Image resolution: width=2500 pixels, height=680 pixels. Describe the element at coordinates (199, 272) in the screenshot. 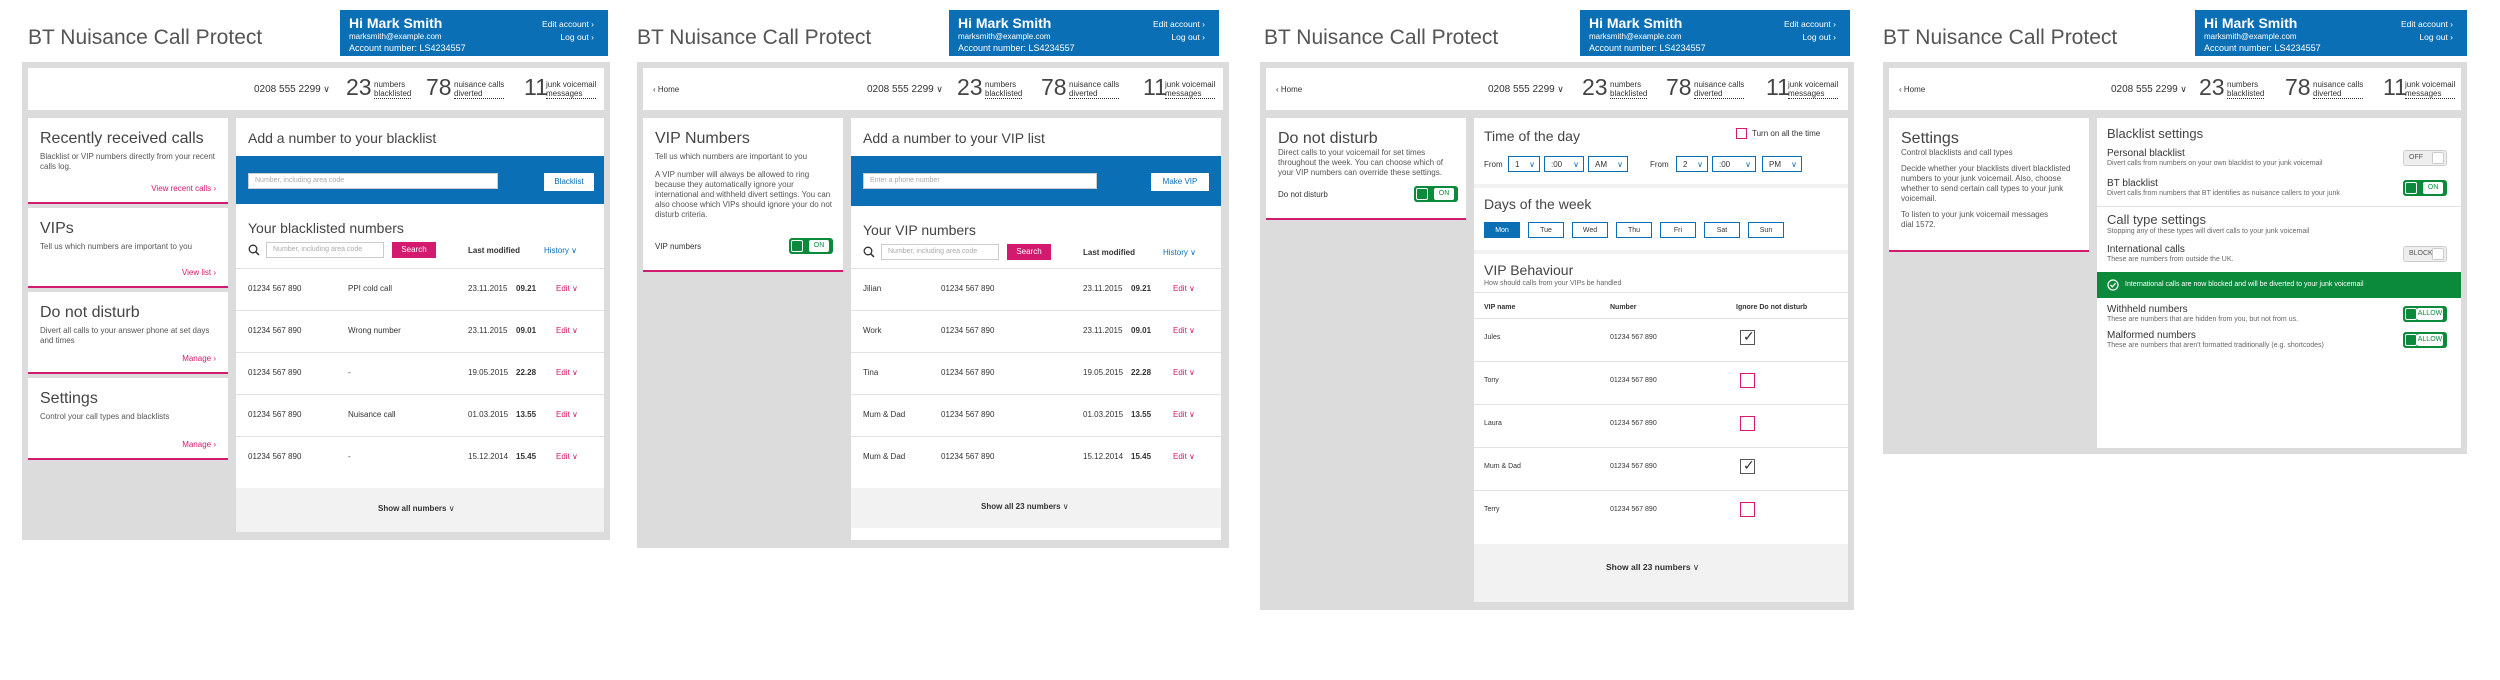

I see `view-list-link: View list` at that location.